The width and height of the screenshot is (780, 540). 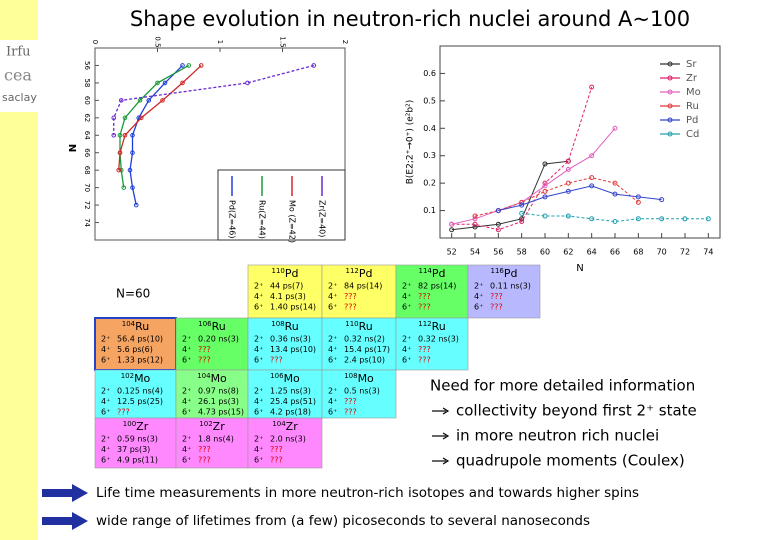 What do you see at coordinates (218, 339) in the screenshot?
I see `lifetime: 0.20 ns(3)` at bounding box center [218, 339].